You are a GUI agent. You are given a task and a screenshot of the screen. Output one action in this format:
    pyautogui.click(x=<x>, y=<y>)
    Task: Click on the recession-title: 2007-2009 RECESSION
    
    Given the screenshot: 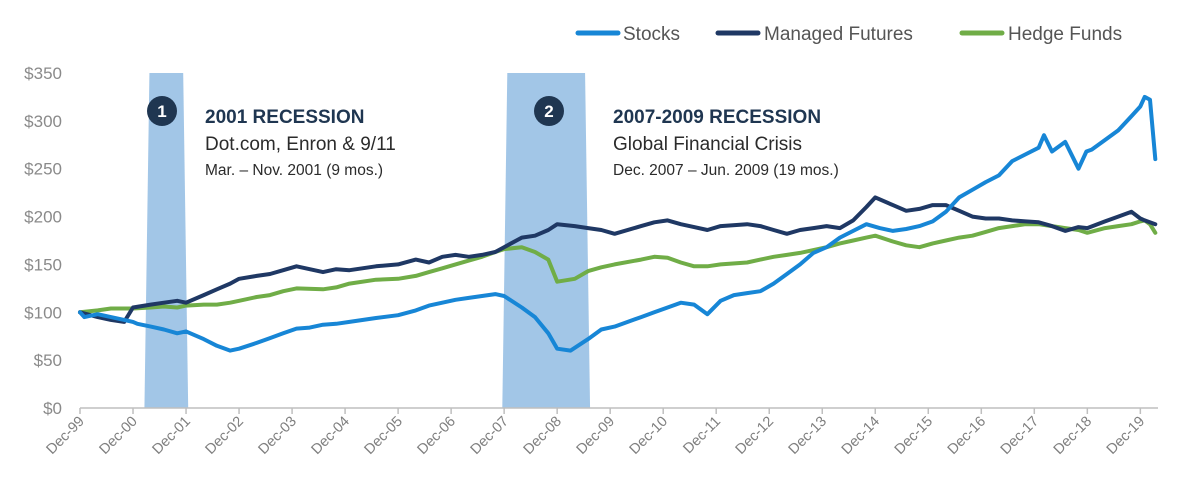 What is the action you would take?
    pyautogui.click(x=717, y=117)
    